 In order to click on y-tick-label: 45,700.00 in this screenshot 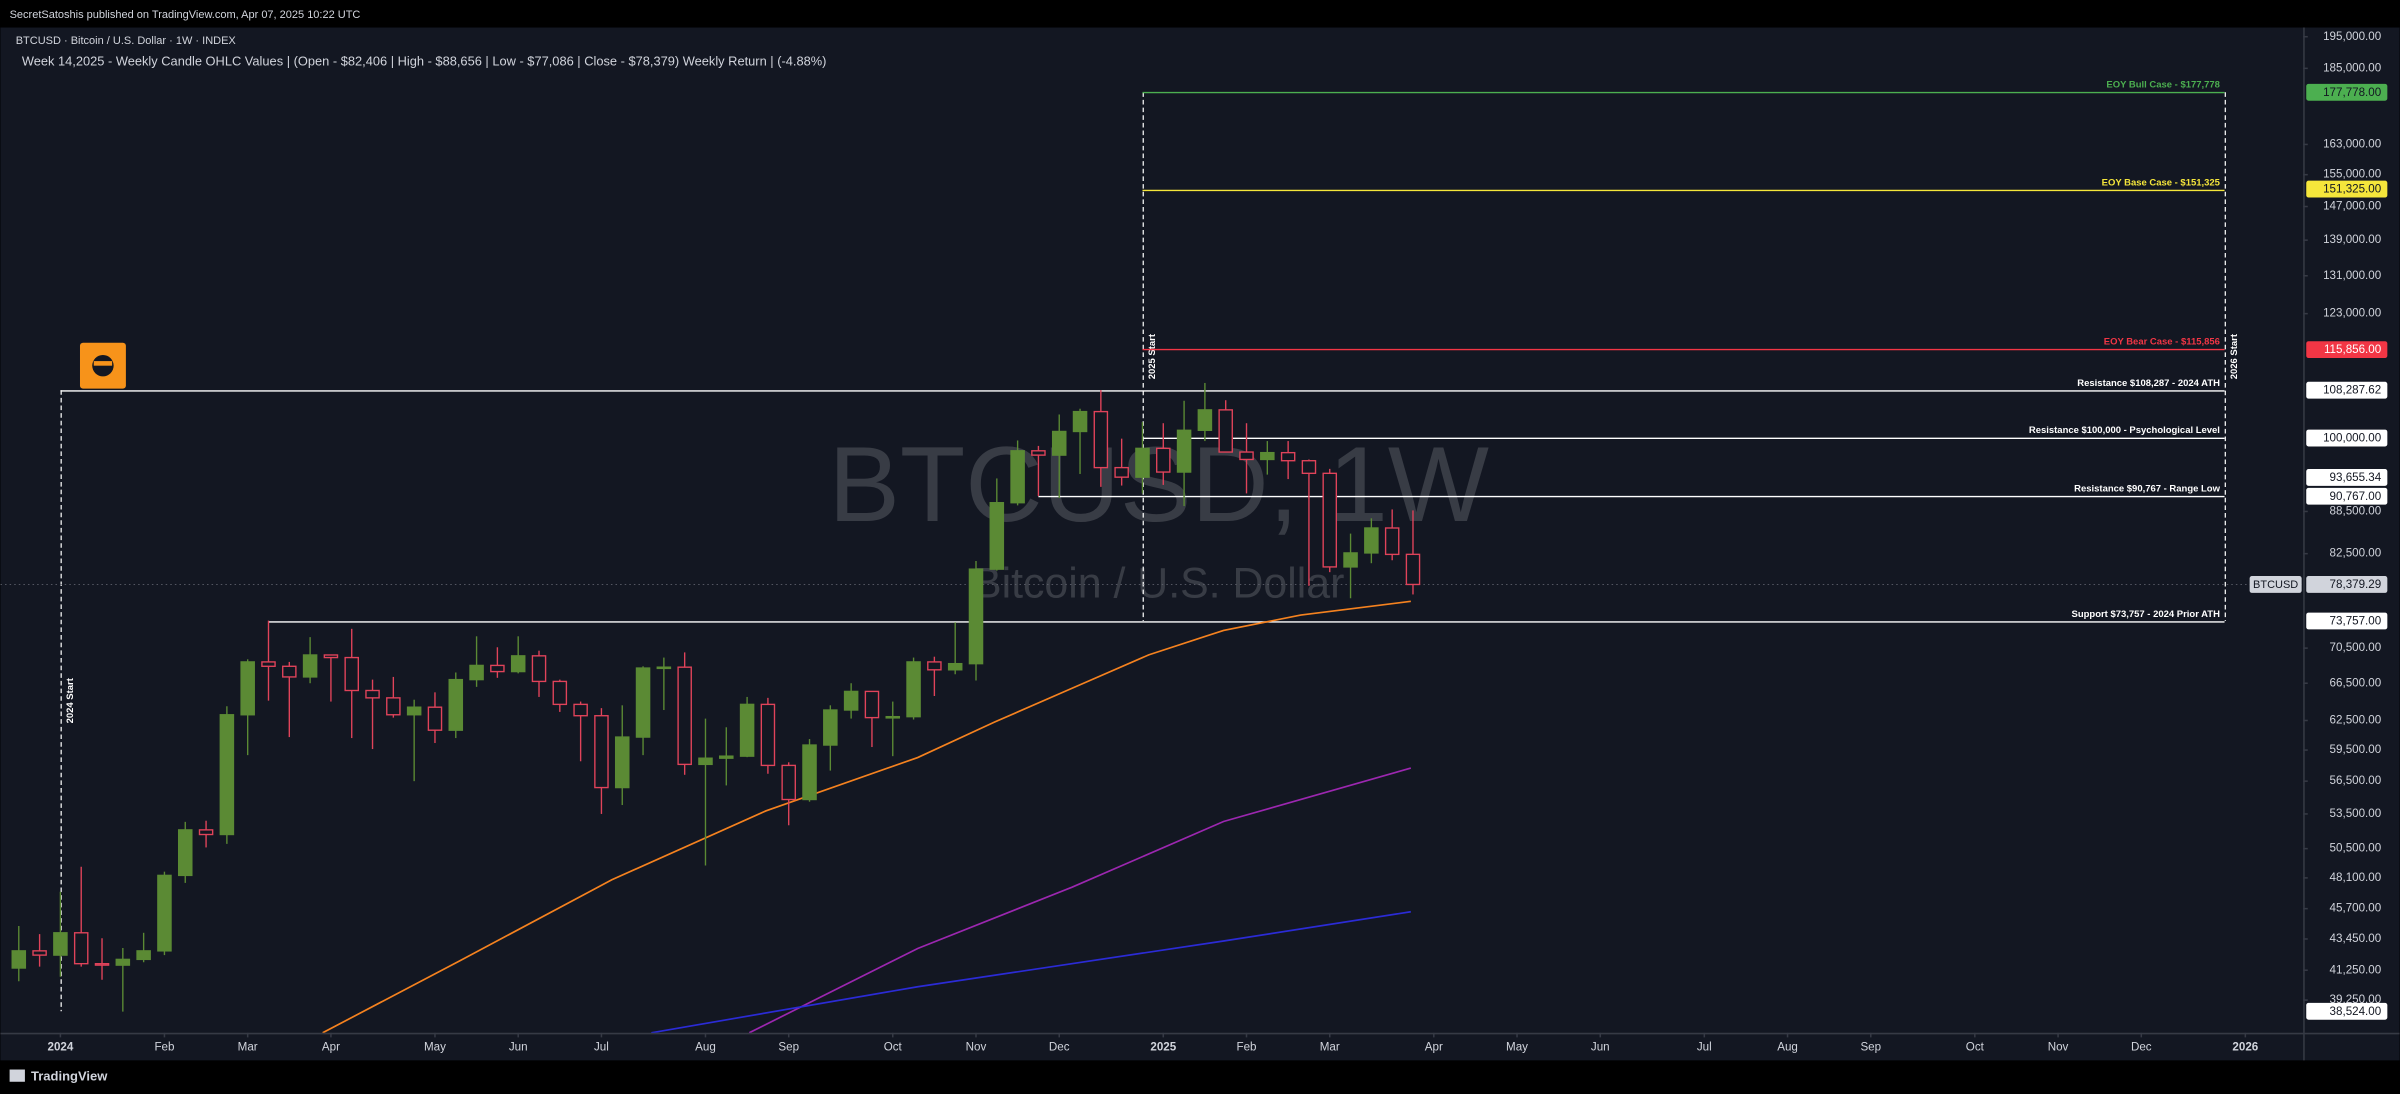, I will do `click(2356, 908)`.